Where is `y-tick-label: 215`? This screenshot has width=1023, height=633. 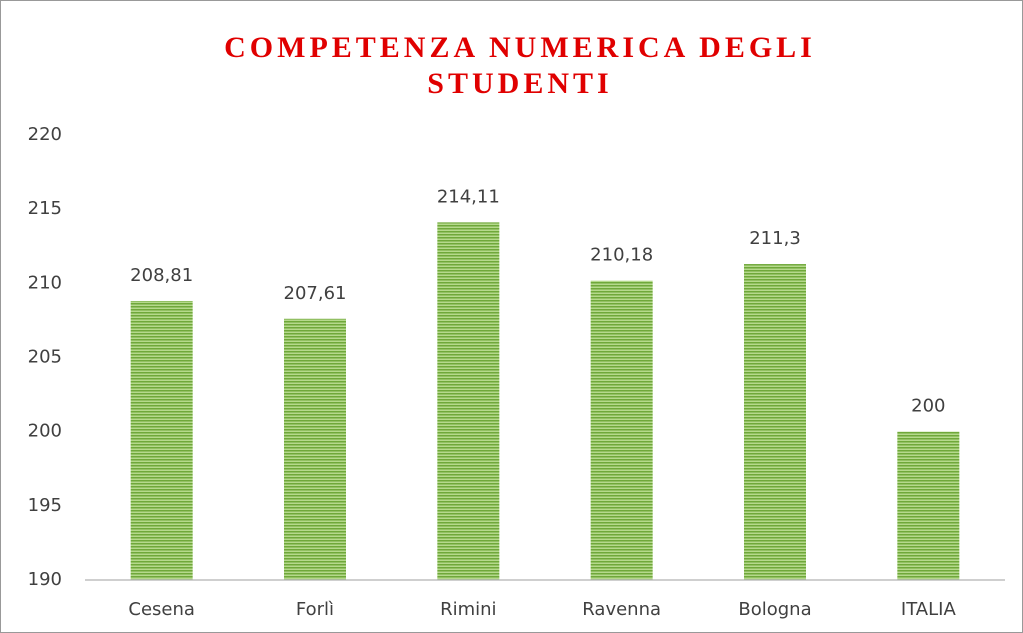 y-tick-label: 215 is located at coordinates (45, 208).